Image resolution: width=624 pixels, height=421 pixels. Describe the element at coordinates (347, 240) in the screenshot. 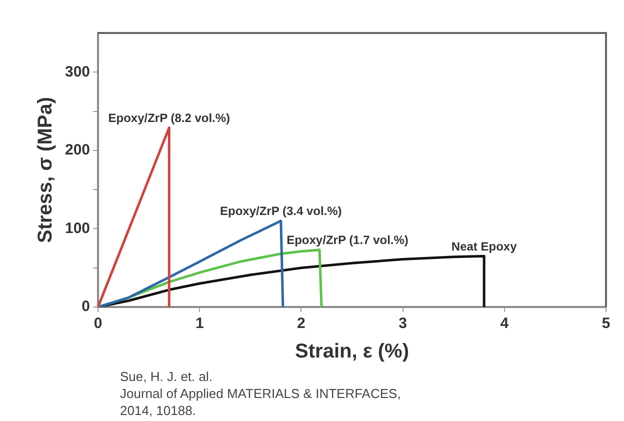

I see `series-label: Epoxy/ZrP (1.7 vol.%)` at that location.